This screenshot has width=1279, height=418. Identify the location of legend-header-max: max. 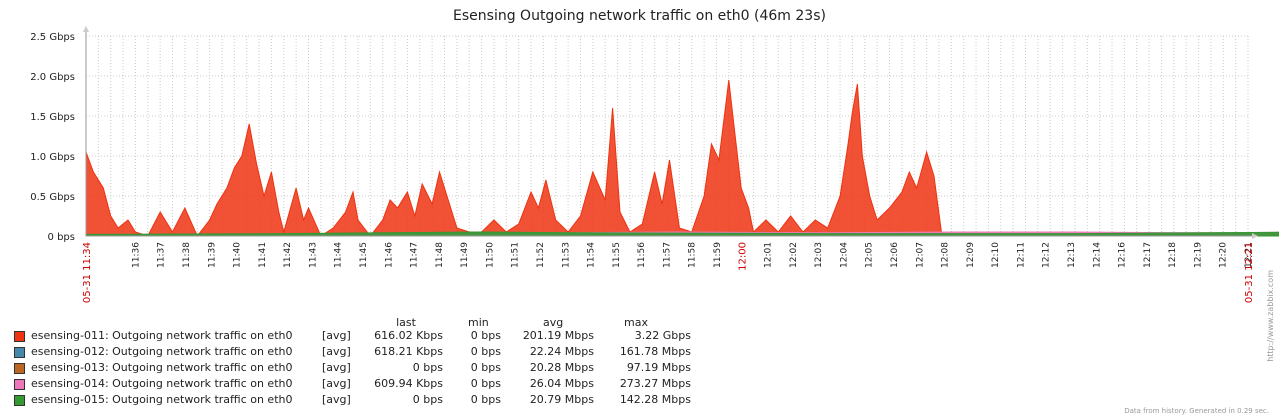
(636, 322).